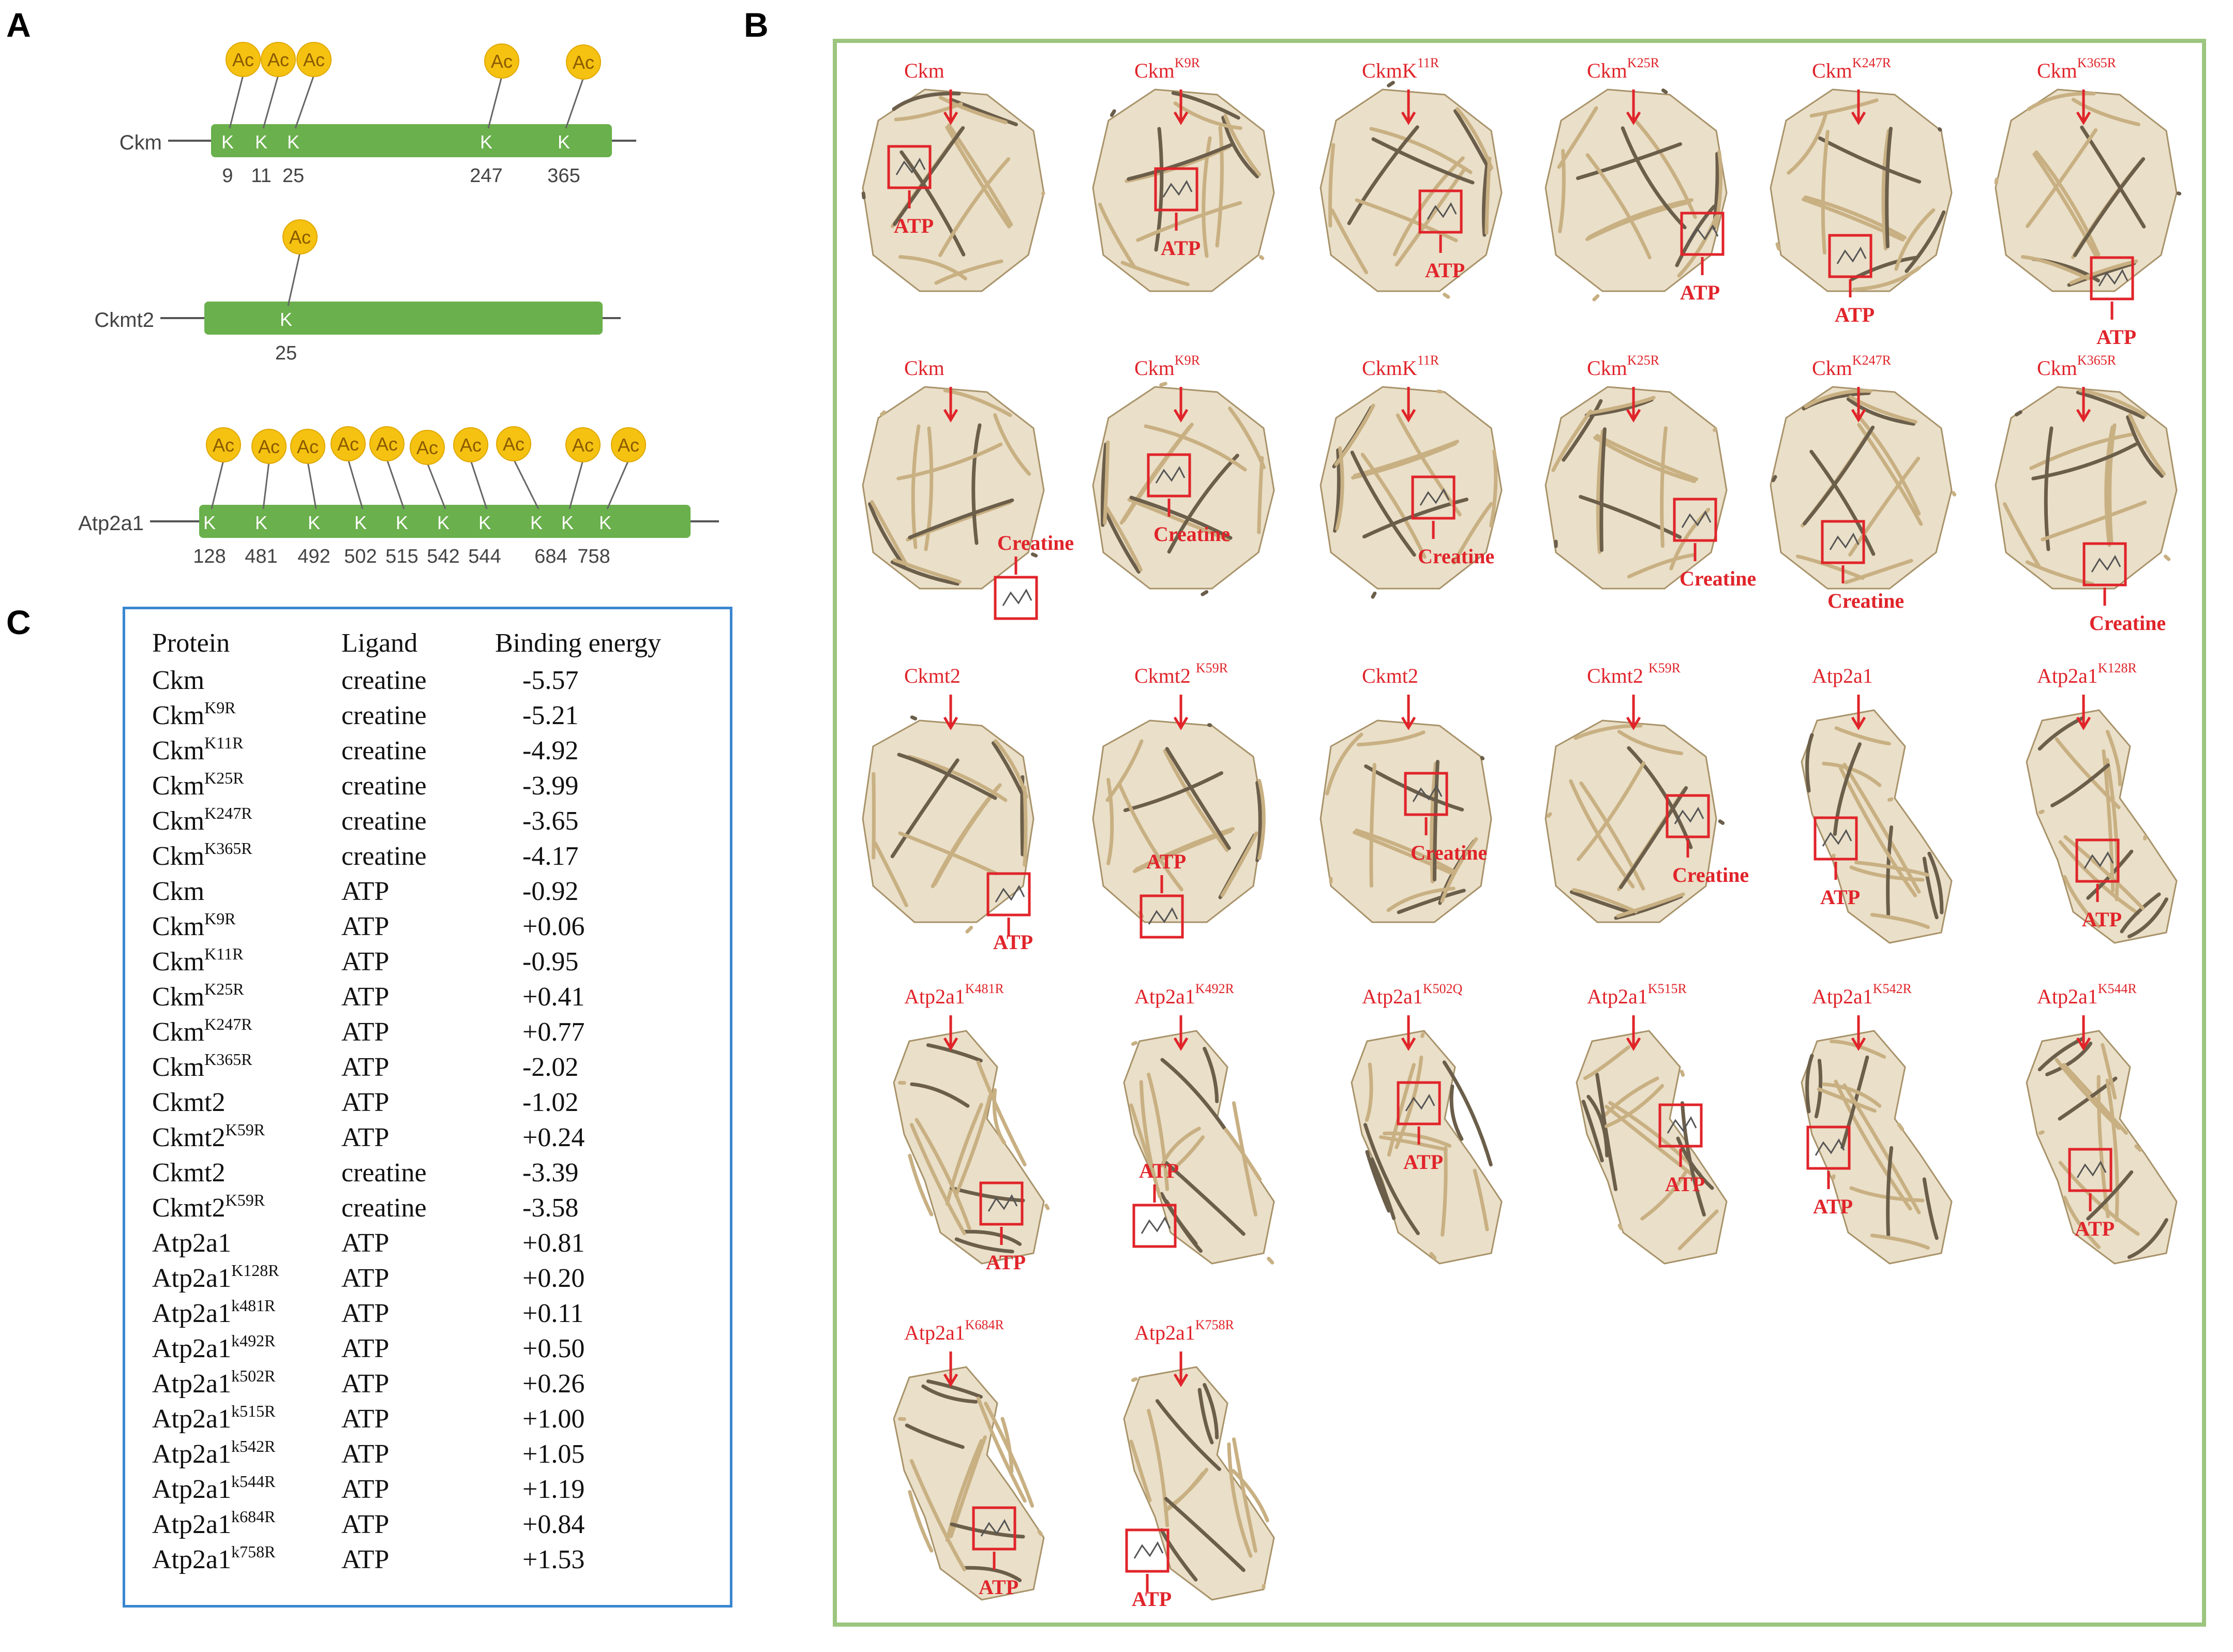 This screenshot has width=2233, height=1652. I want to click on ligand-cell: creatine, so click(384, 821).